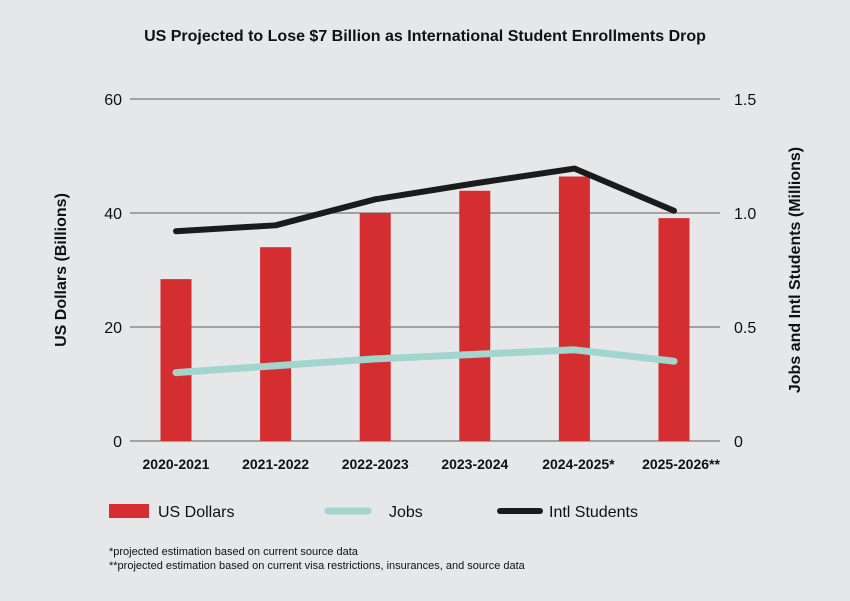 The width and height of the screenshot is (850, 601). I want to click on right-tick-label: 0, so click(738, 442).